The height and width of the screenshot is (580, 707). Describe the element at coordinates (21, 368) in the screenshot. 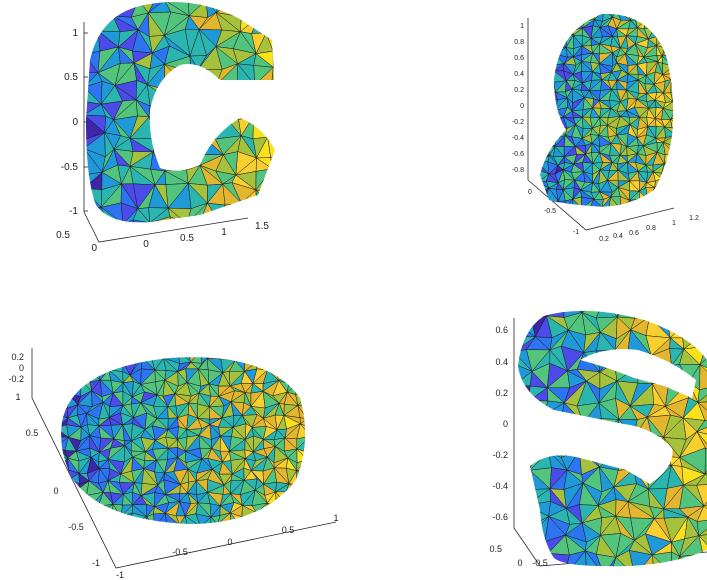

I see `z-tick-label: 0` at that location.